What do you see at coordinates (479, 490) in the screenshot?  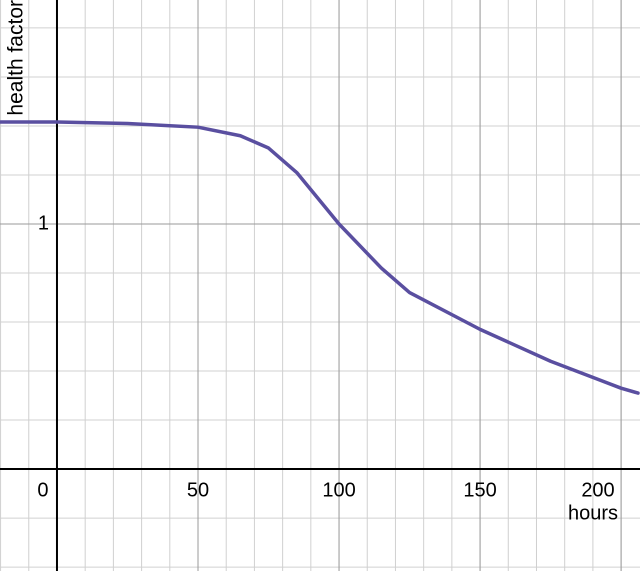 I see `x-tick-label: 150` at bounding box center [479, 490].